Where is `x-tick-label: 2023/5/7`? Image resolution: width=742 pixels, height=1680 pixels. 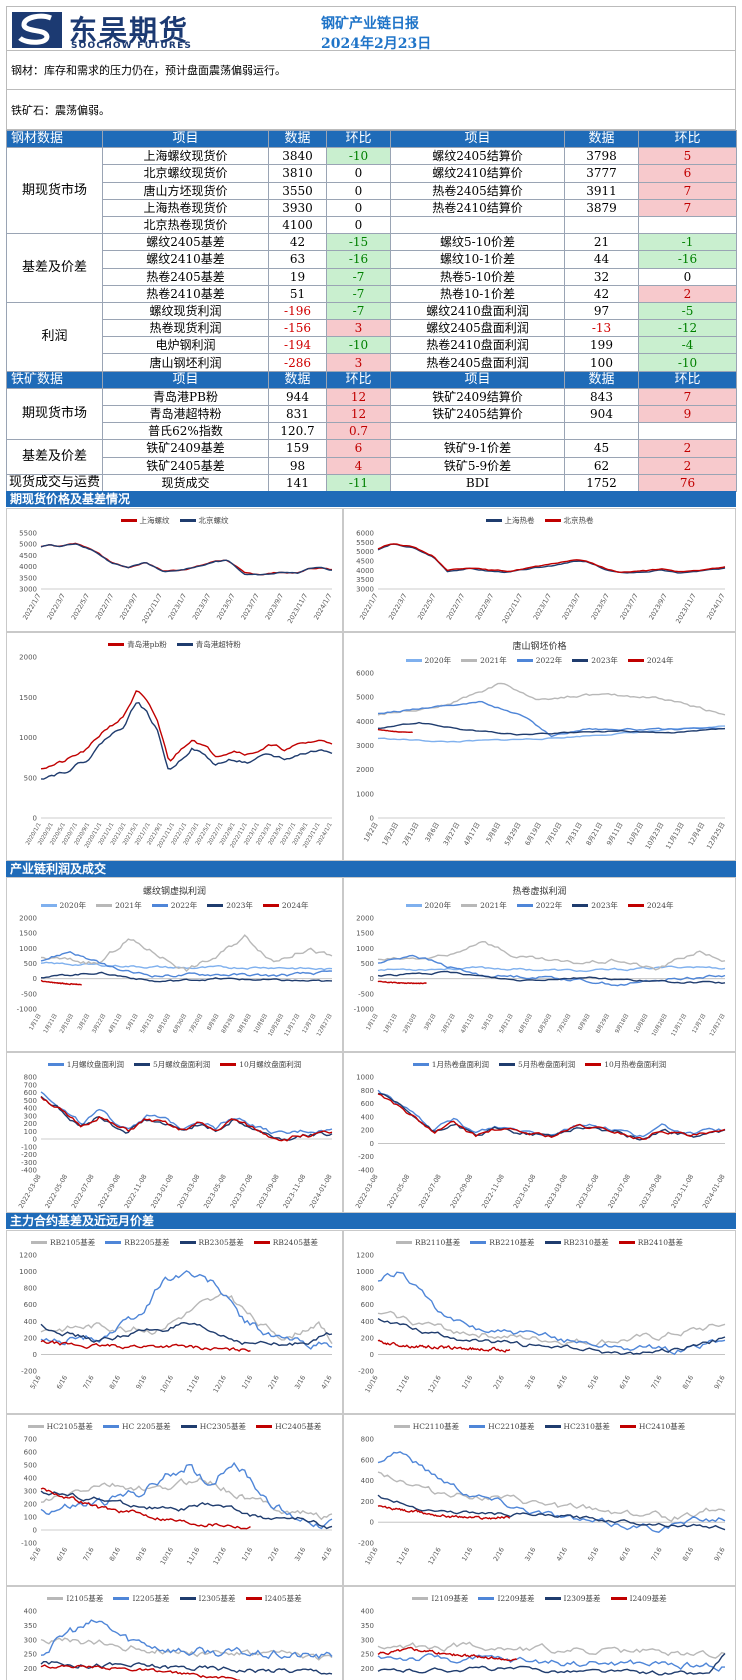
x-tick-label: 2023/5/7 is located at coordinates (601, 606).